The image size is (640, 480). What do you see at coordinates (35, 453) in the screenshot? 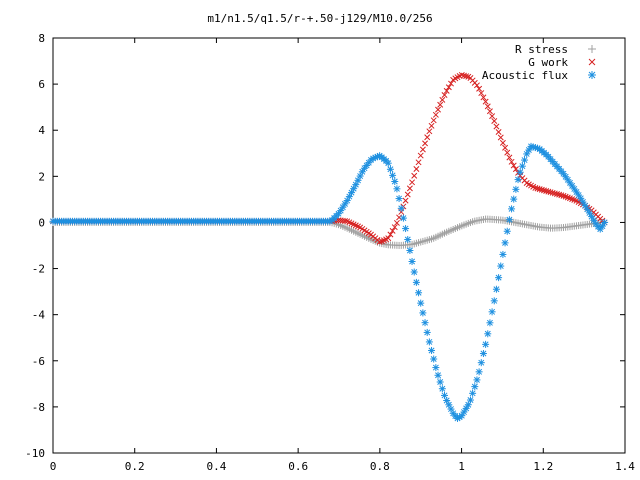
I see `y-tick-label: -10` at bounding box center [35, 453].